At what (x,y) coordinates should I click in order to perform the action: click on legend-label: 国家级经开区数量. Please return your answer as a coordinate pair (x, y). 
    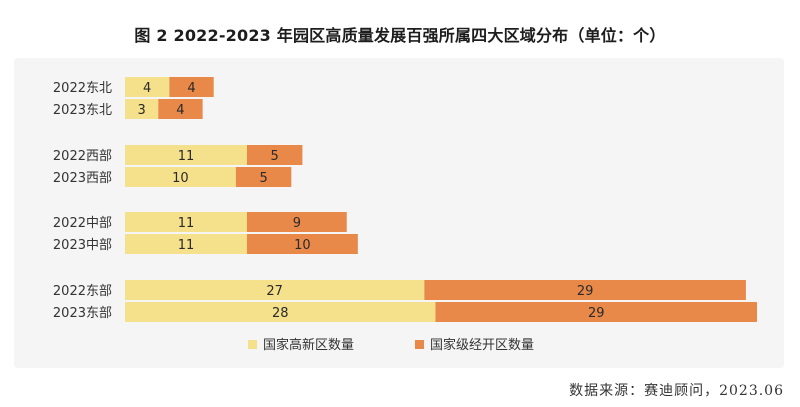
    Looking at the image, I should click on (482, 345).